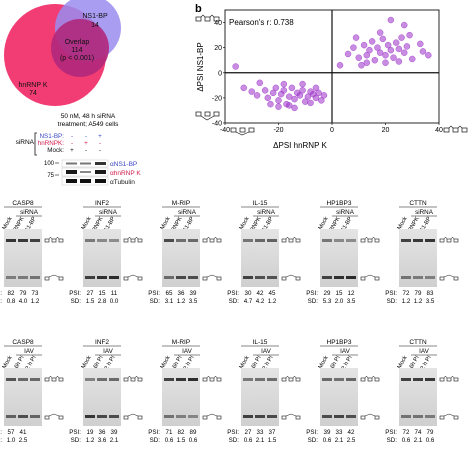 The image size is (474, 474). I want to click on sd-value: 0.8, so click(11, 301).